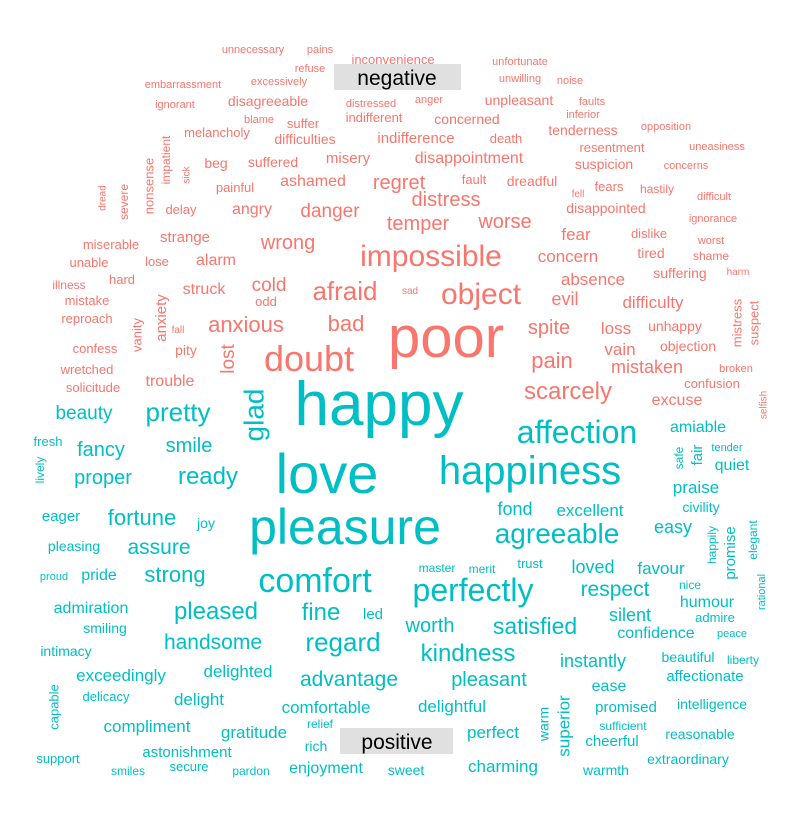 The image size is (796, 820). Describe the element at coordinates (158, 547) in the screenshot. I see `word-assure: assure` at that location.